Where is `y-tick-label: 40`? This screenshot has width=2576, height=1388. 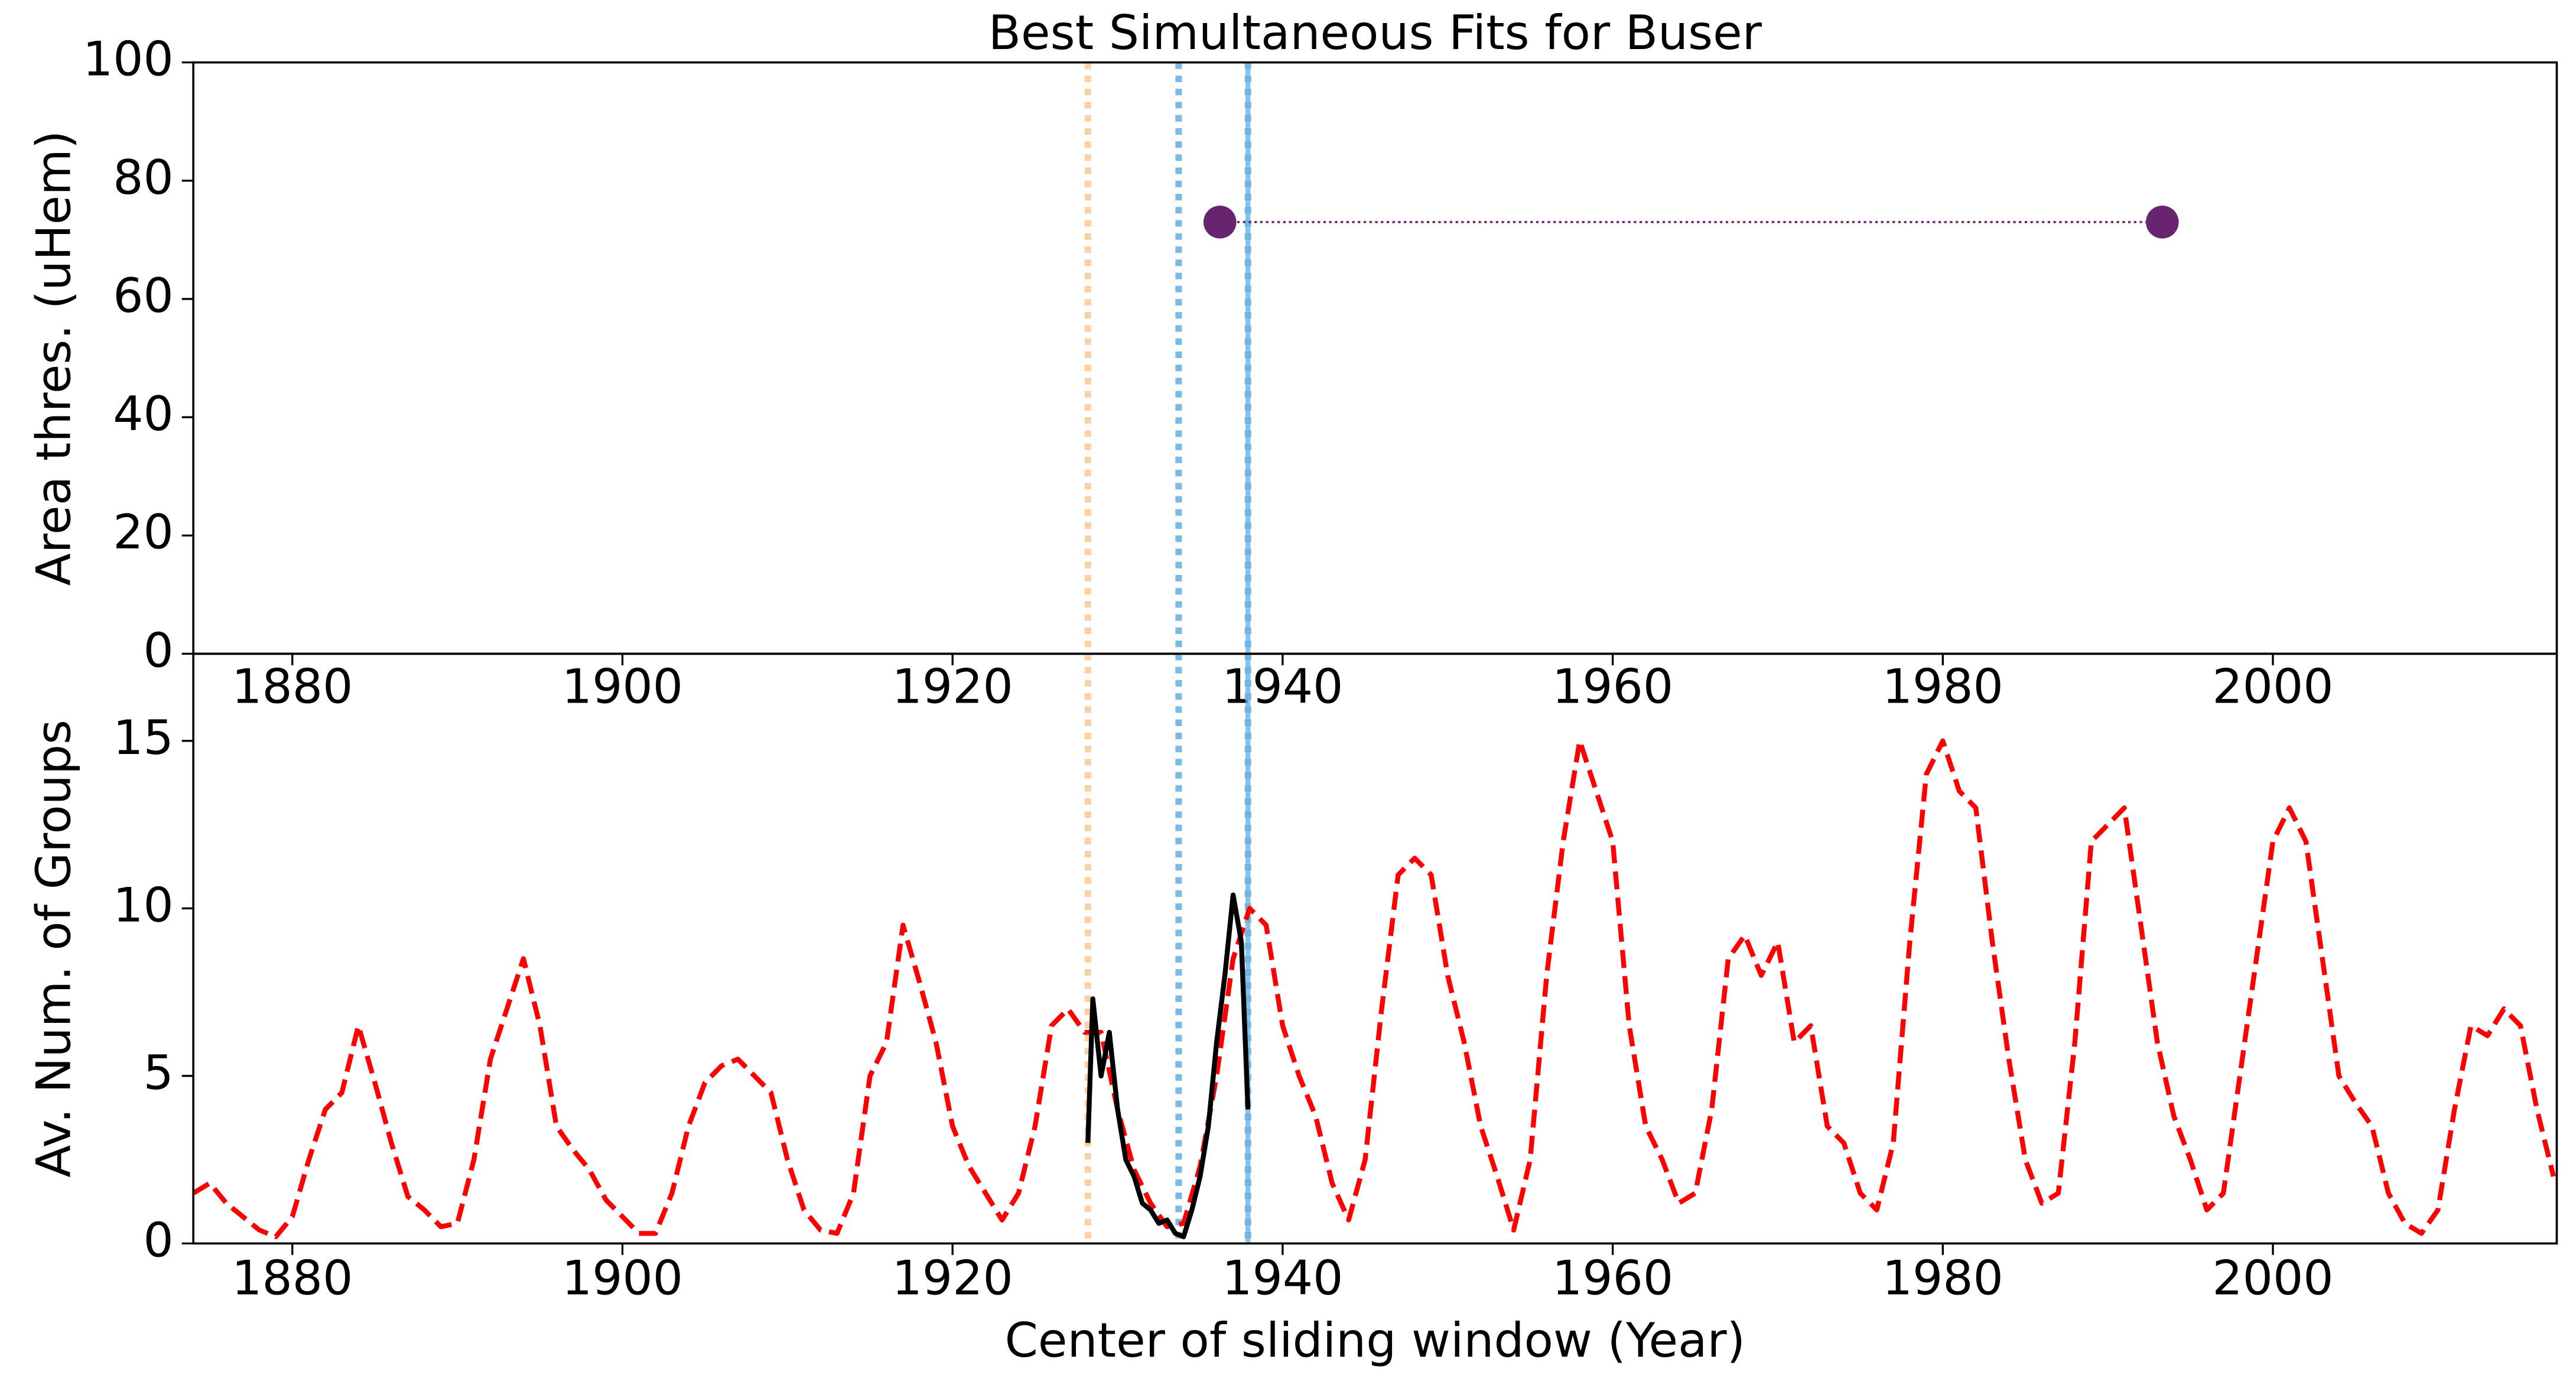
y-tick-label: 40 is located at coordinates (143, 414).